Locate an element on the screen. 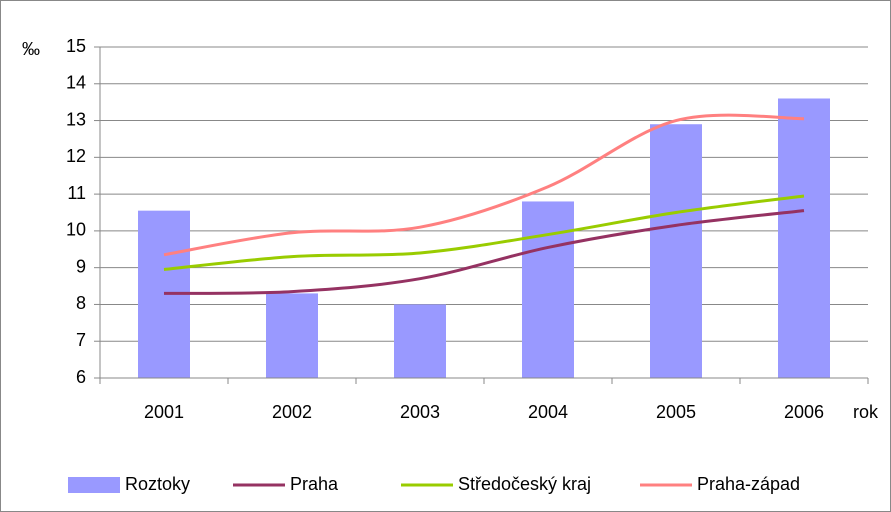 The image size is (891, 512). x-tick-label: 2005 is located at coordinates (676, 412).